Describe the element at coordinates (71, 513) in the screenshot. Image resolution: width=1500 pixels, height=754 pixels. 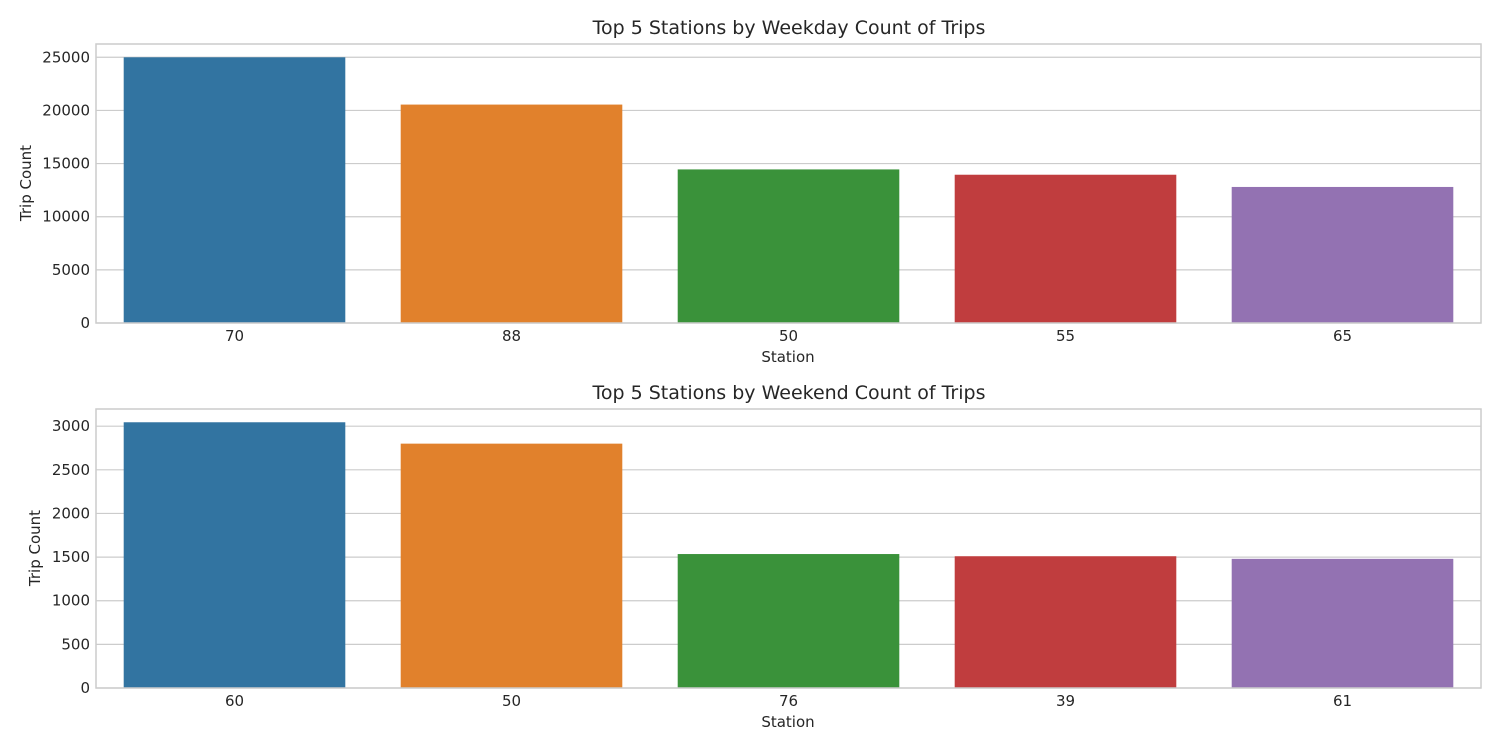
I see `y-tick-label: 2000` at that location.